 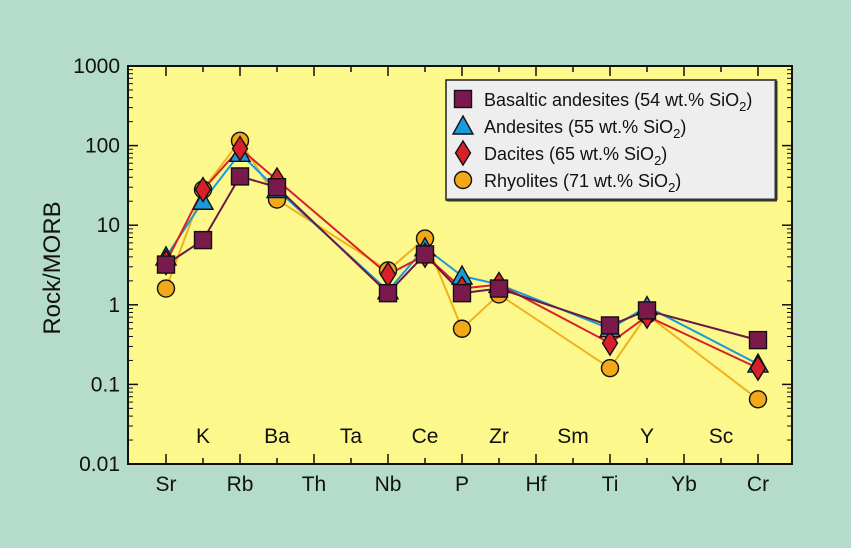 I want to click on x-inner-label: Zr, so click(x=499, y=436).